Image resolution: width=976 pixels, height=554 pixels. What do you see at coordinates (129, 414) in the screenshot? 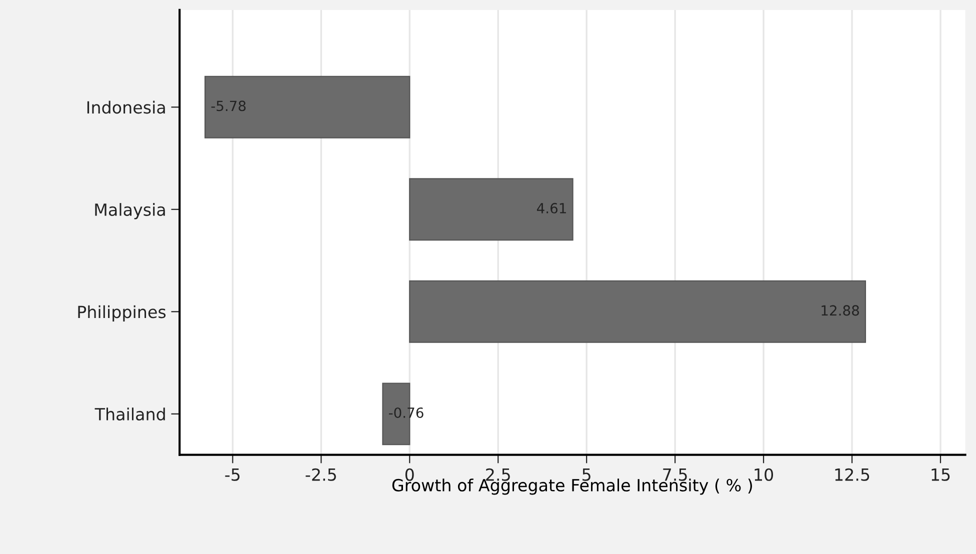
I see `y-tick-label: Thailand` at bounding box center [129, 414].